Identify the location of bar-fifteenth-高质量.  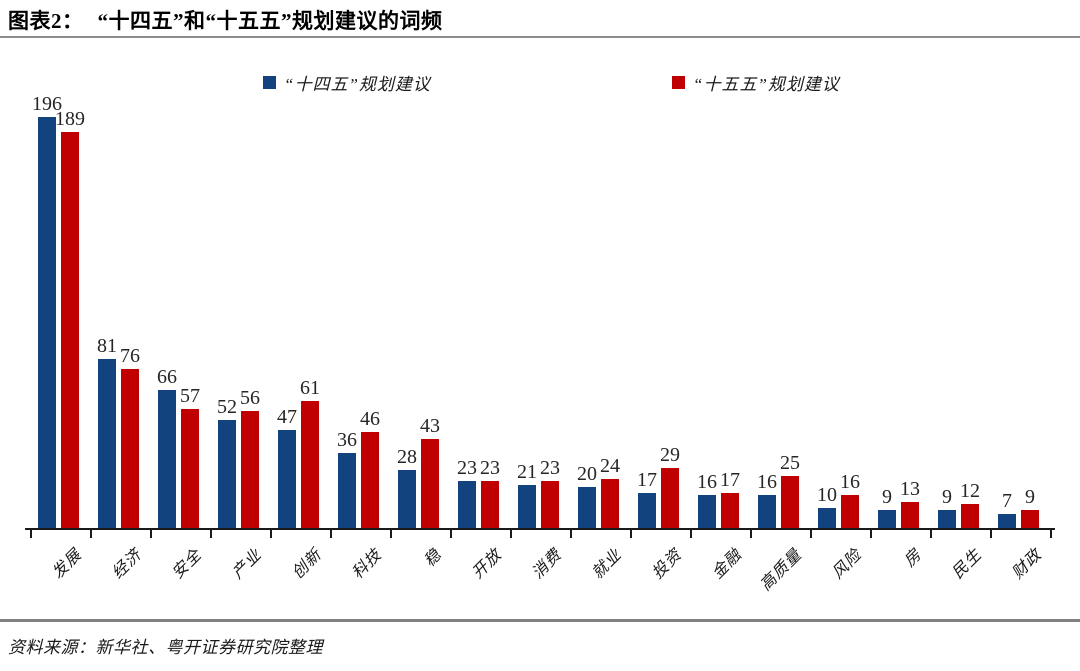
(790, 502).